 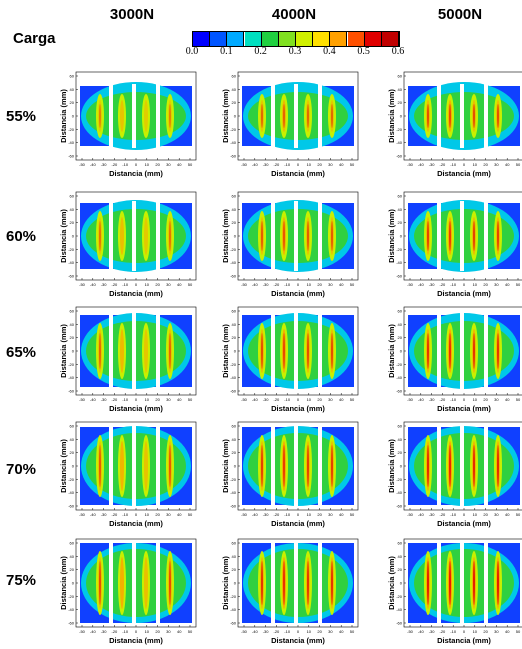 What do you see at coordinates (341, 284) in the screenshot?
I see `x-tick-label: 40` at bounding box center [341, 284].